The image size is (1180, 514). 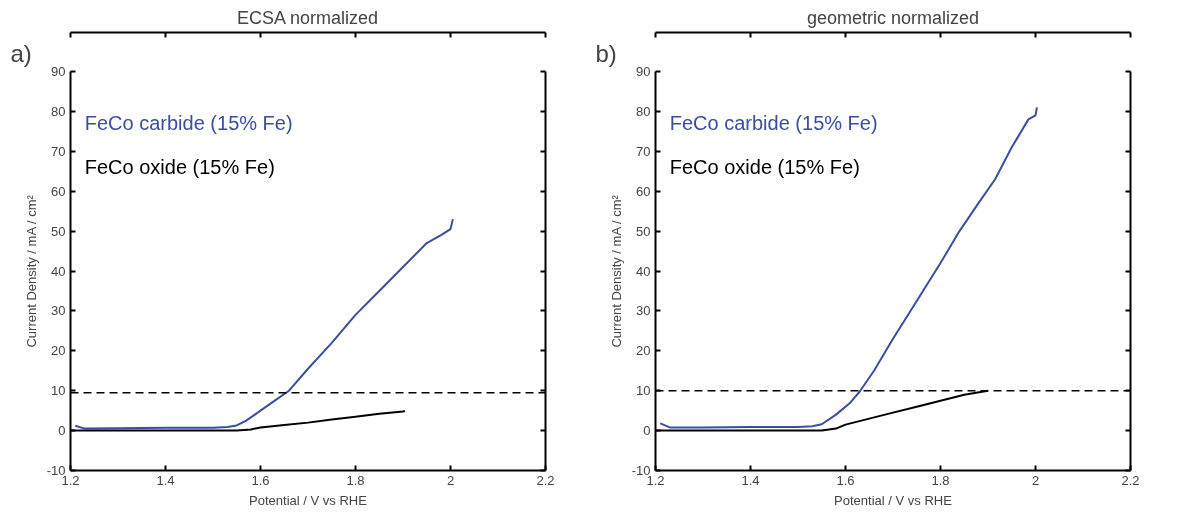 What do you see at coordinates (21, 53) in the screenshot?
I see `text: a)` at bounding box center [21, 53].